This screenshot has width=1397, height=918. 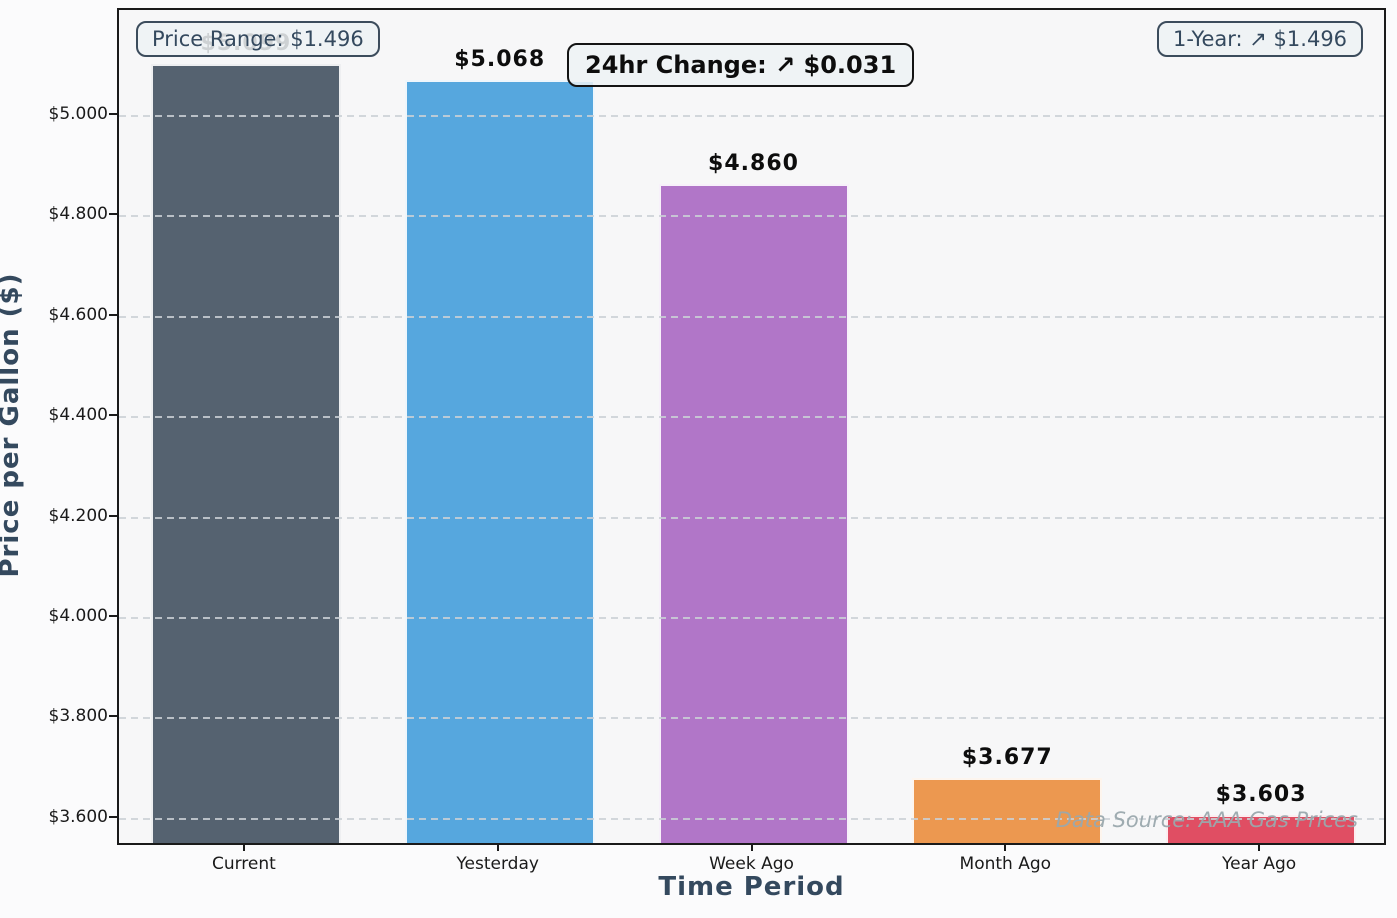 What do you see at coordinates (1007, 810) in the screenshot?
I see `bar-month-ago` at bounding box center [1007, 810].